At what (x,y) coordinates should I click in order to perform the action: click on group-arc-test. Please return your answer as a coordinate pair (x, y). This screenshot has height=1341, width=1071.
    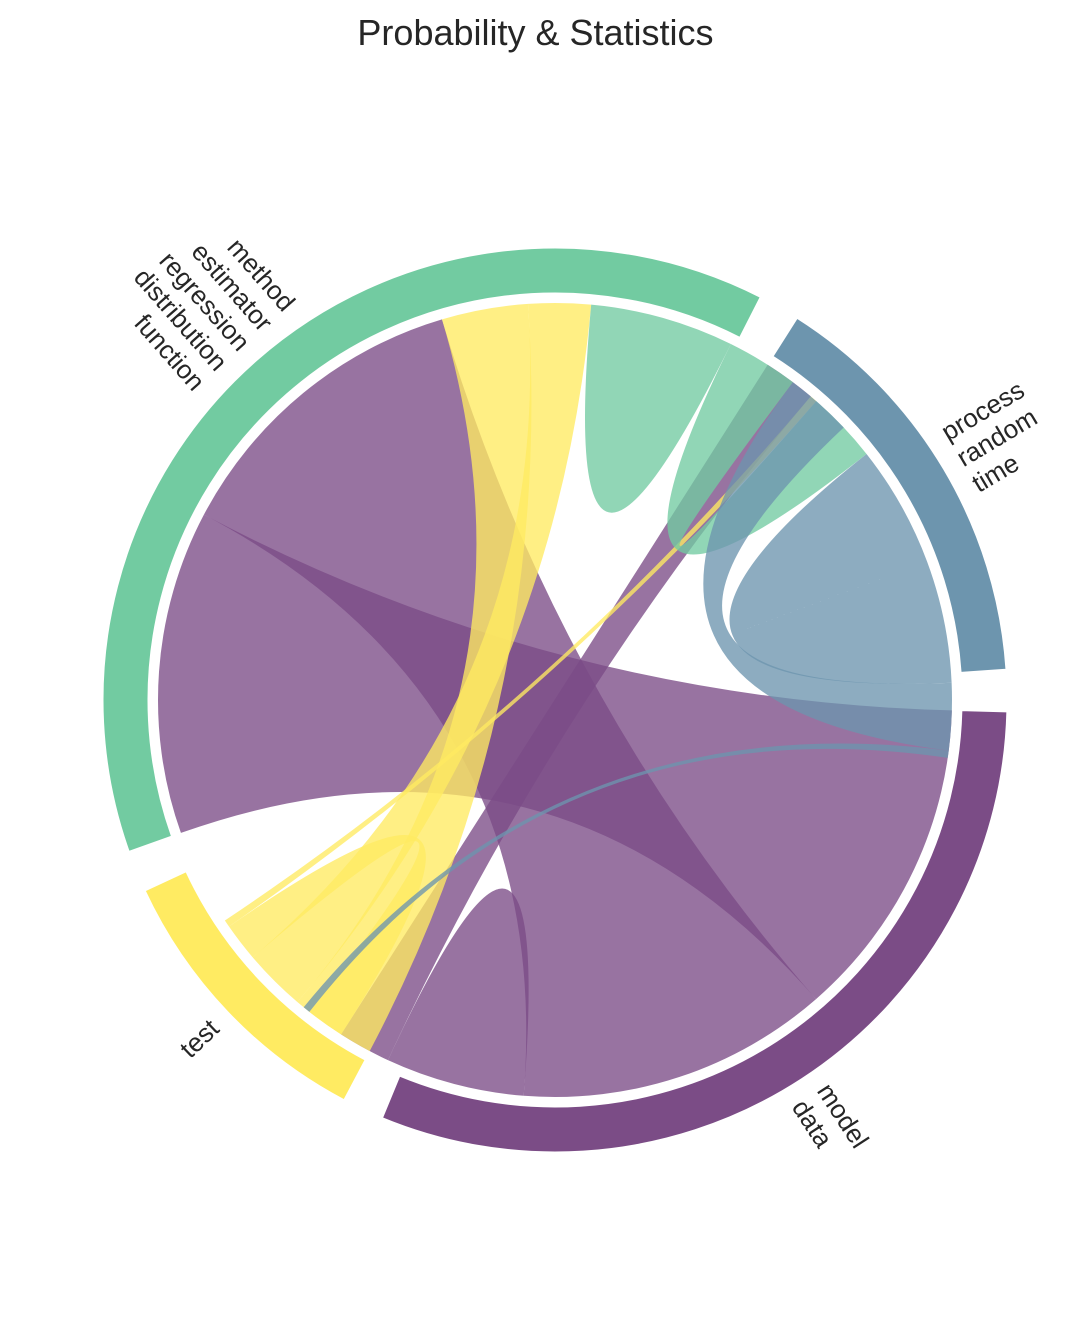
    Looking at the image, I should click on (255, 986).